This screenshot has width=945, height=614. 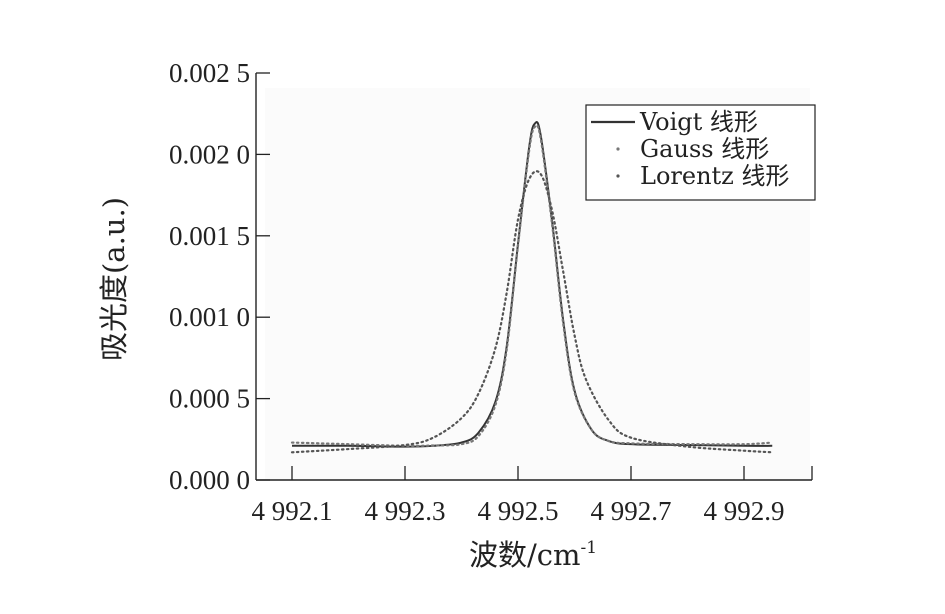 What do you see at coordinates (704, 149) in the screenshot?
I see `legend-label-gauss: Gauss 线形` at bounding box center [704, 149].